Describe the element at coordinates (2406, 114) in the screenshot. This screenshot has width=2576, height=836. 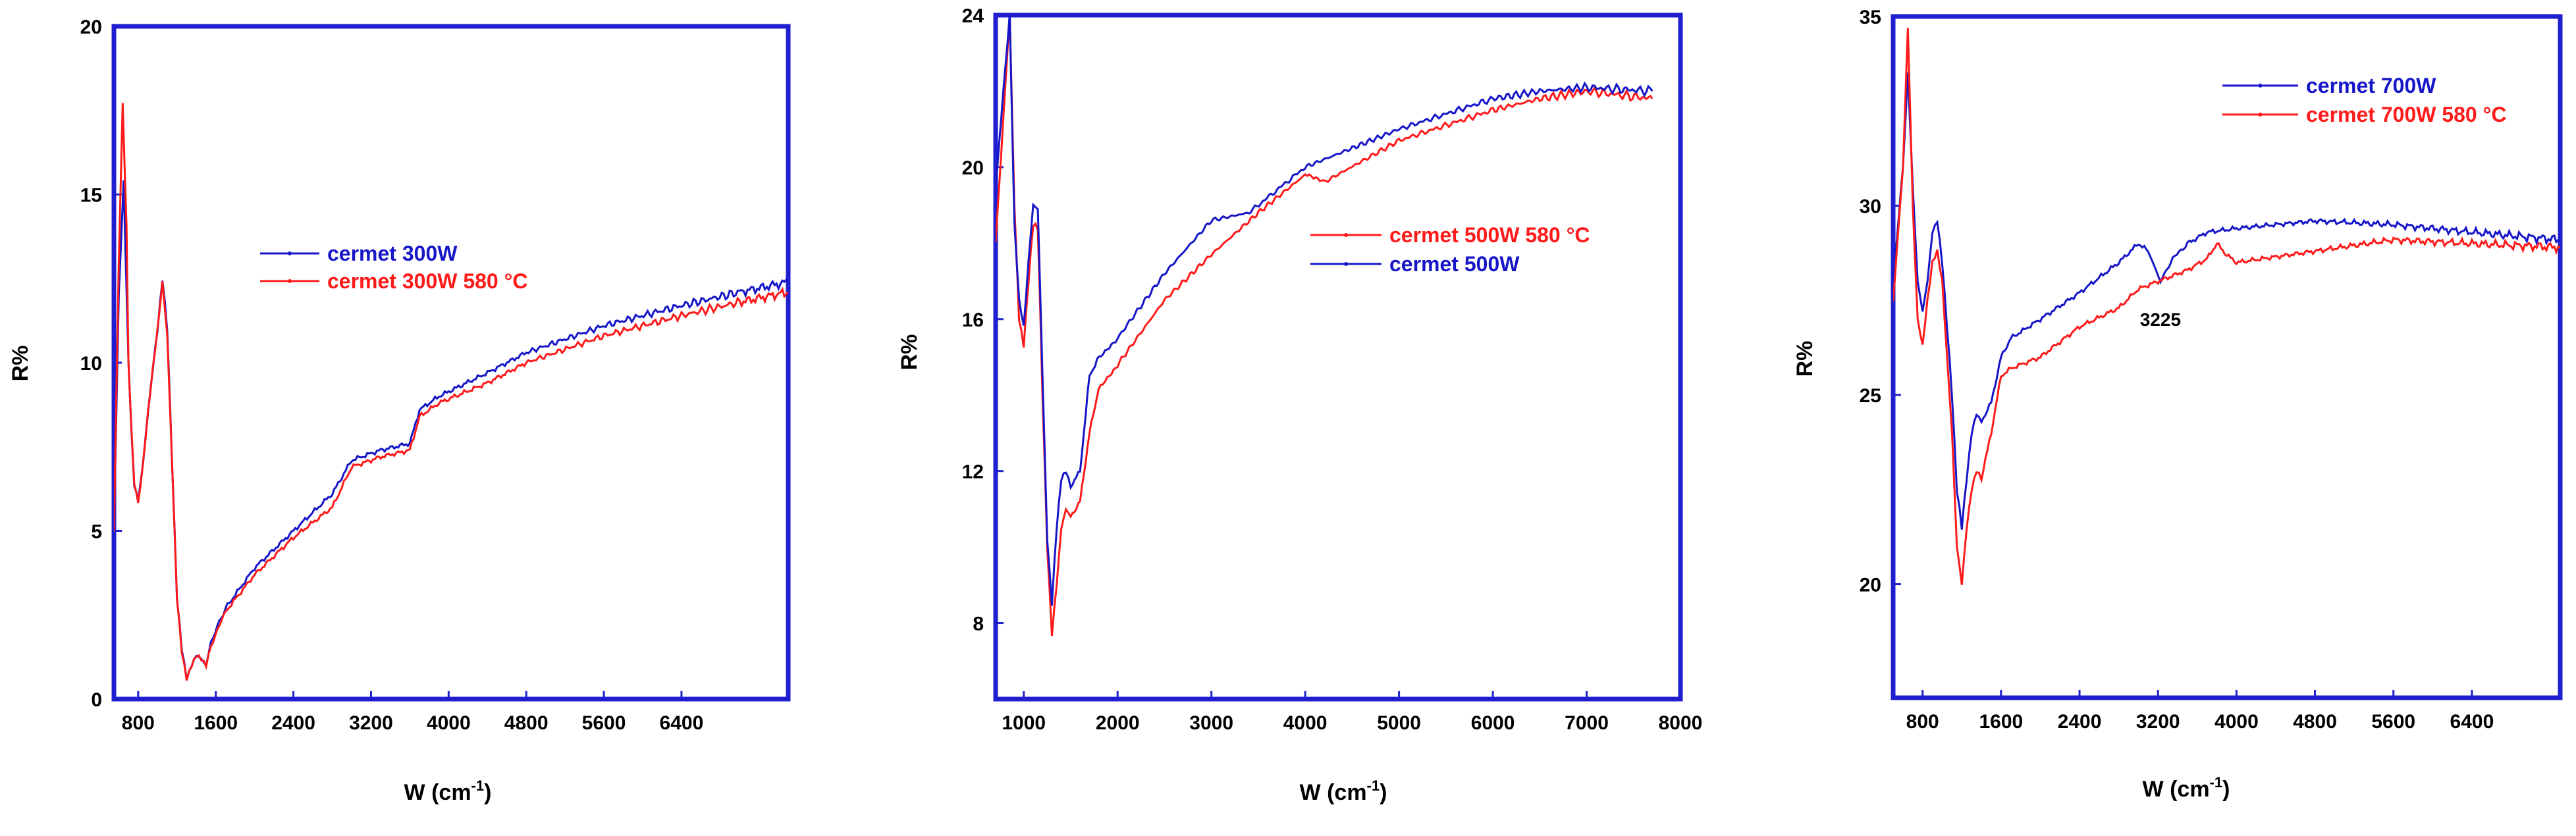
I see `legend-entry: cermet 700W 580 °C` at that location.